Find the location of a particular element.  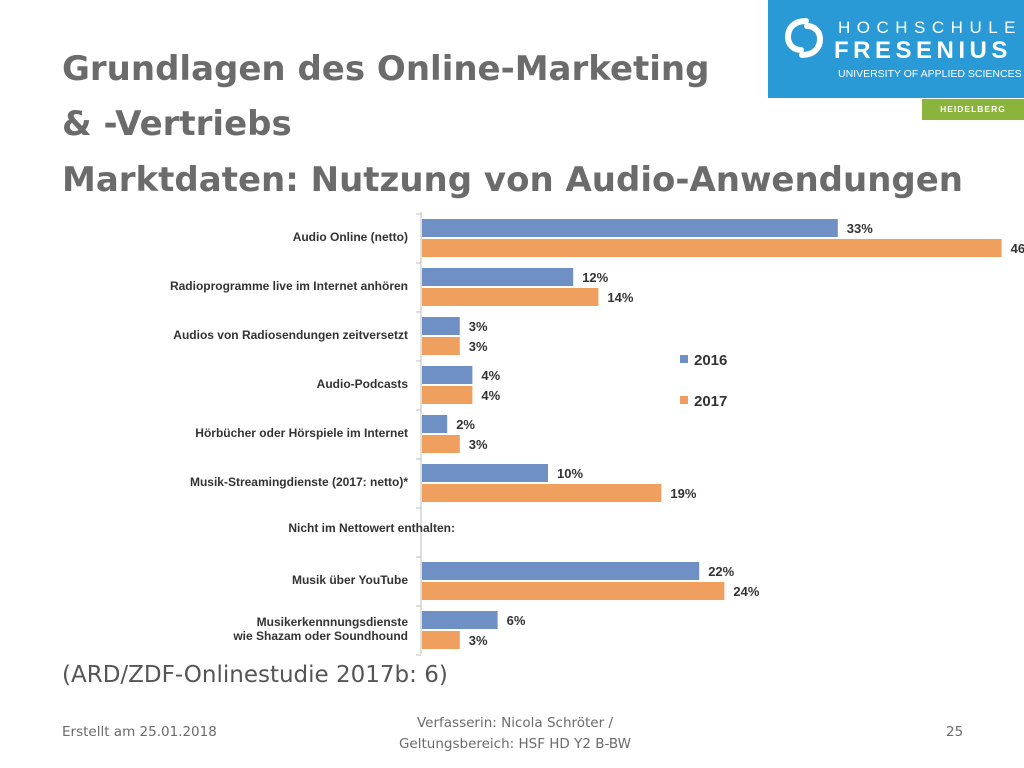

data-label: 2% is located at coordinates (465, 424).